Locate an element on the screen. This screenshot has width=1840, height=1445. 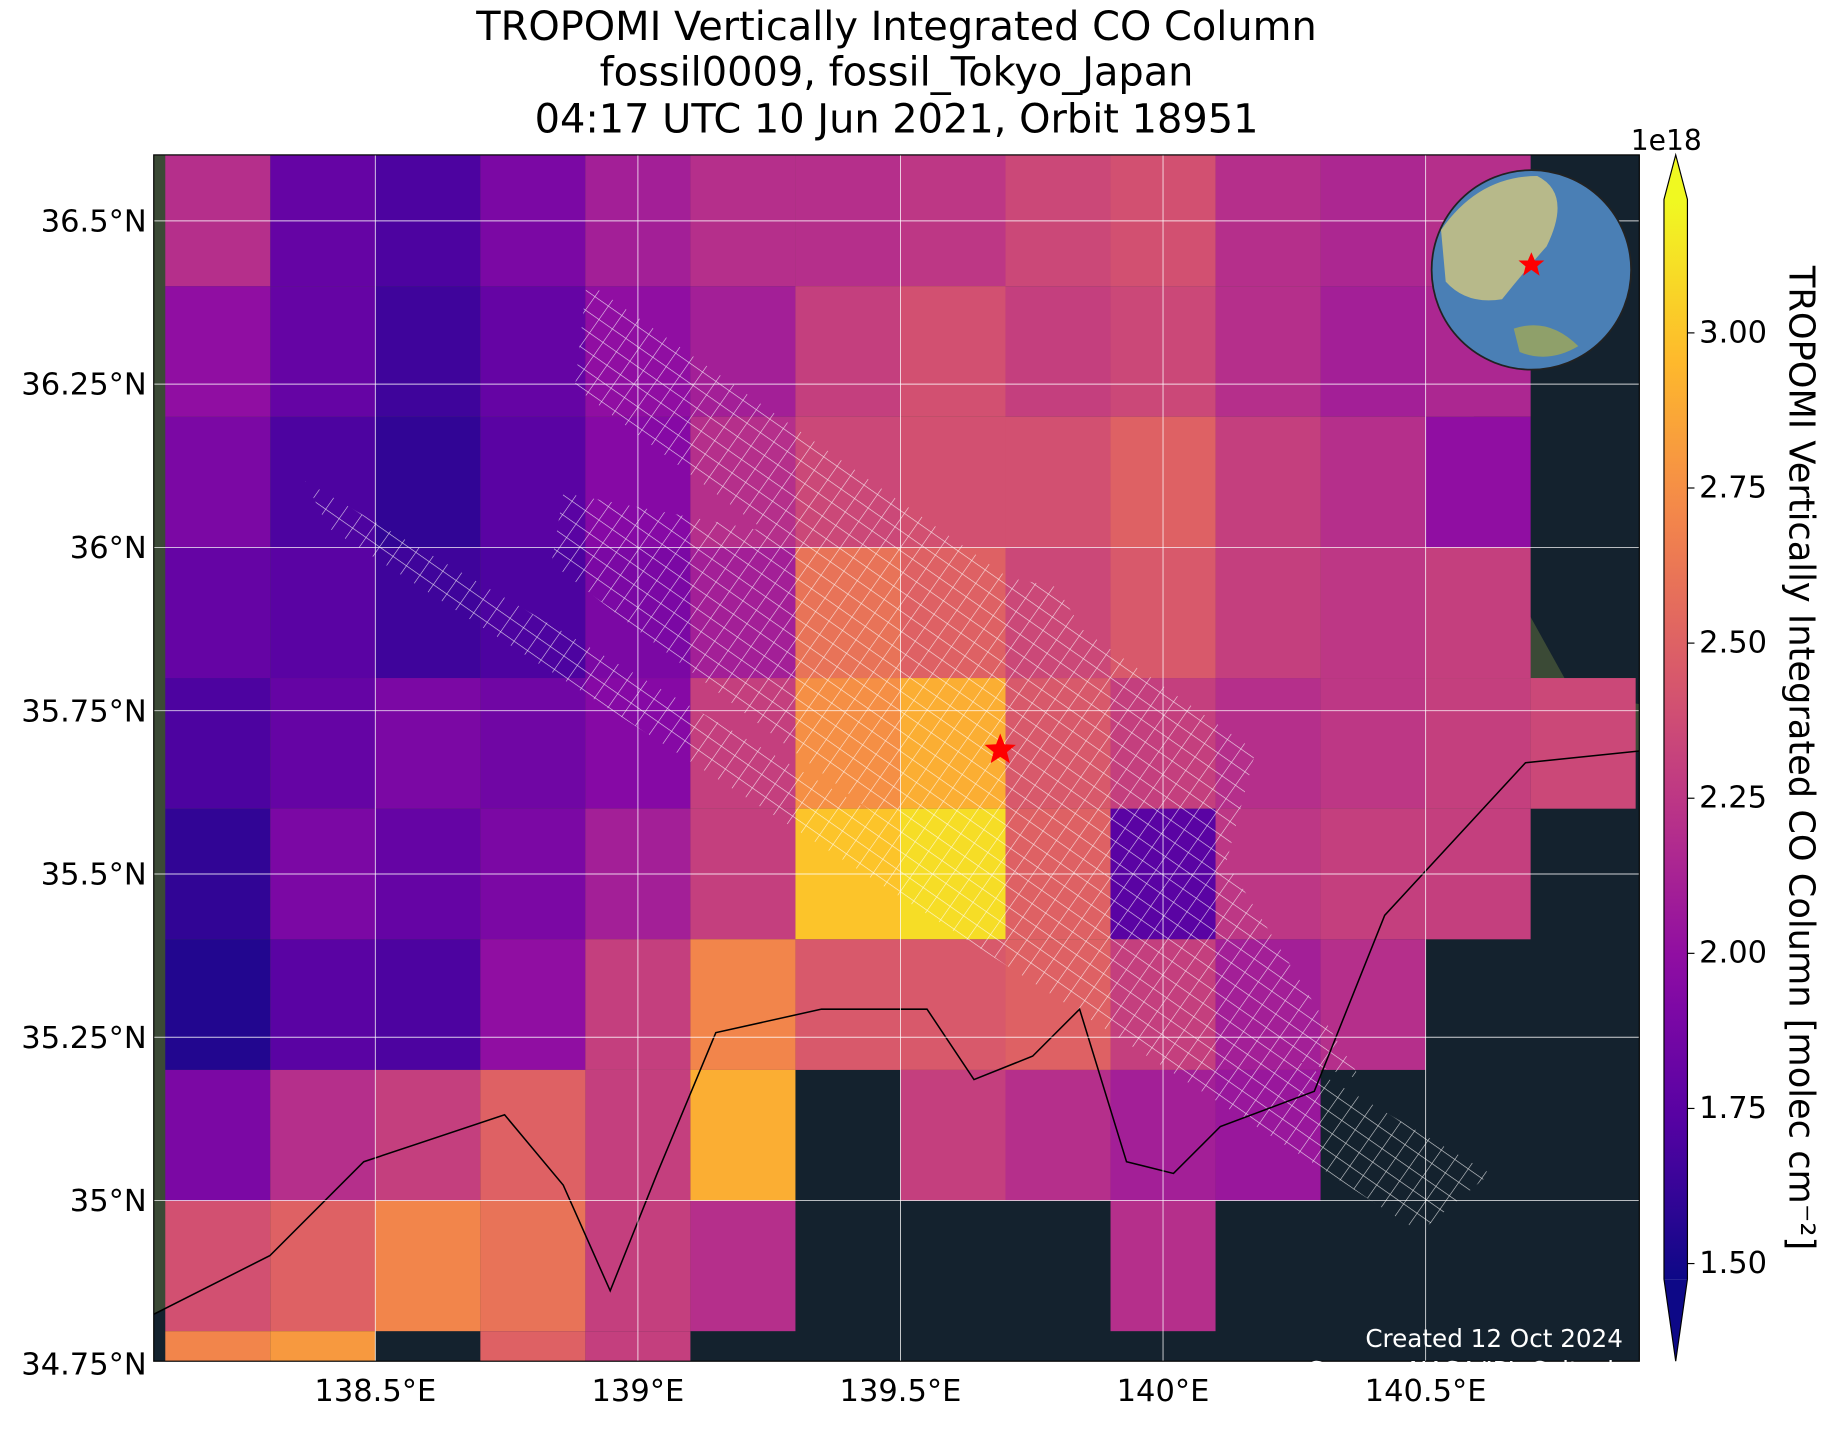
x-tick-label: 138.5°E is located at coordinates (375, 1391).